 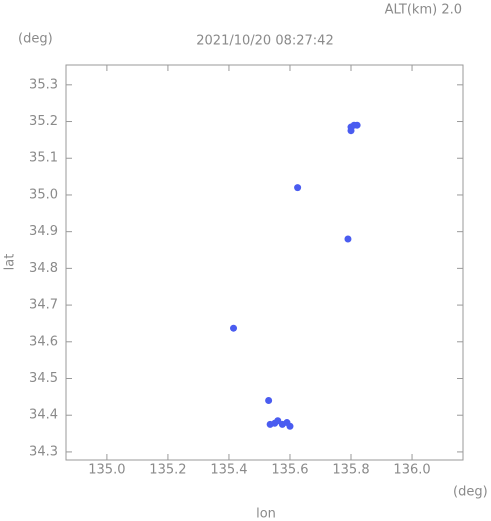 I want to click on y-unit: (deg), so click(x=35, y=39).